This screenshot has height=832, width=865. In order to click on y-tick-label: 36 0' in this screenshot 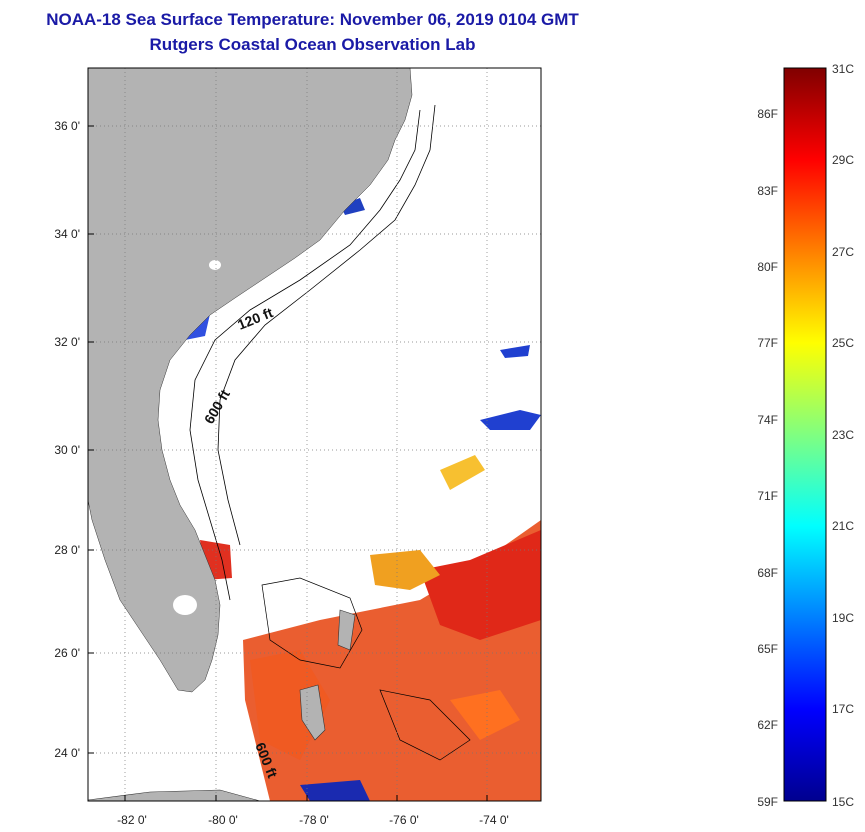, I will do `click(67, 126)`.